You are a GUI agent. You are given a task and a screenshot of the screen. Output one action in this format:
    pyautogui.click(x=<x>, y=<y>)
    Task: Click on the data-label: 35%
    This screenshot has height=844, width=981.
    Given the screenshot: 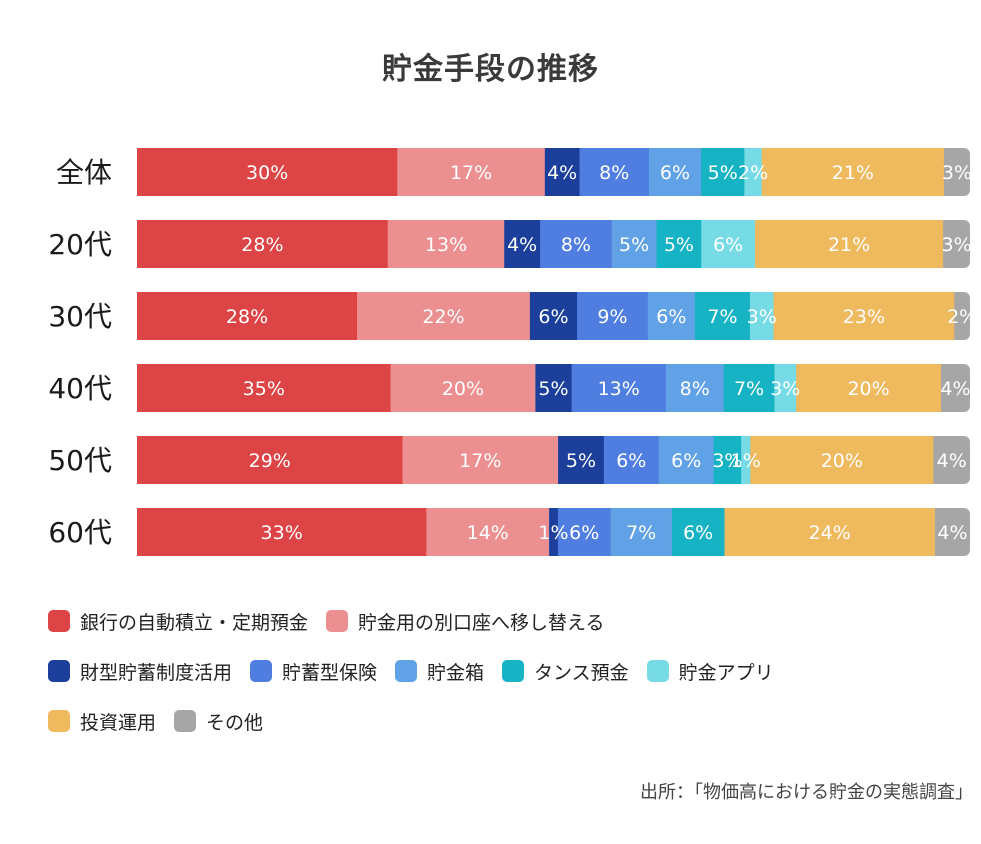 What is the action you would take?
    pyautogui.click(x=264, y=389)
    